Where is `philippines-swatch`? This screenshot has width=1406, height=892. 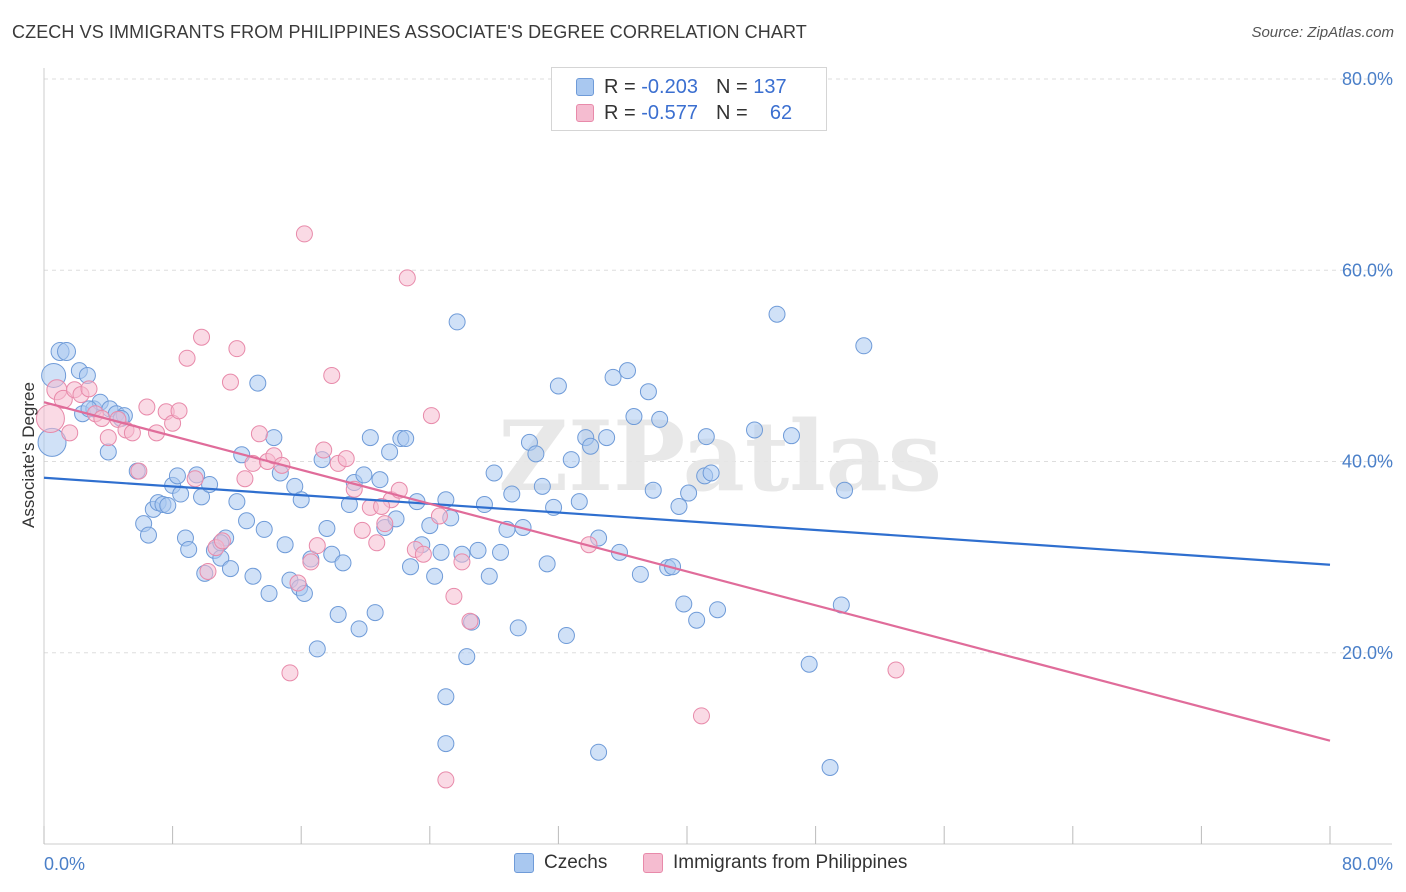 philippines-swatch is located at coordinates (585, 113).